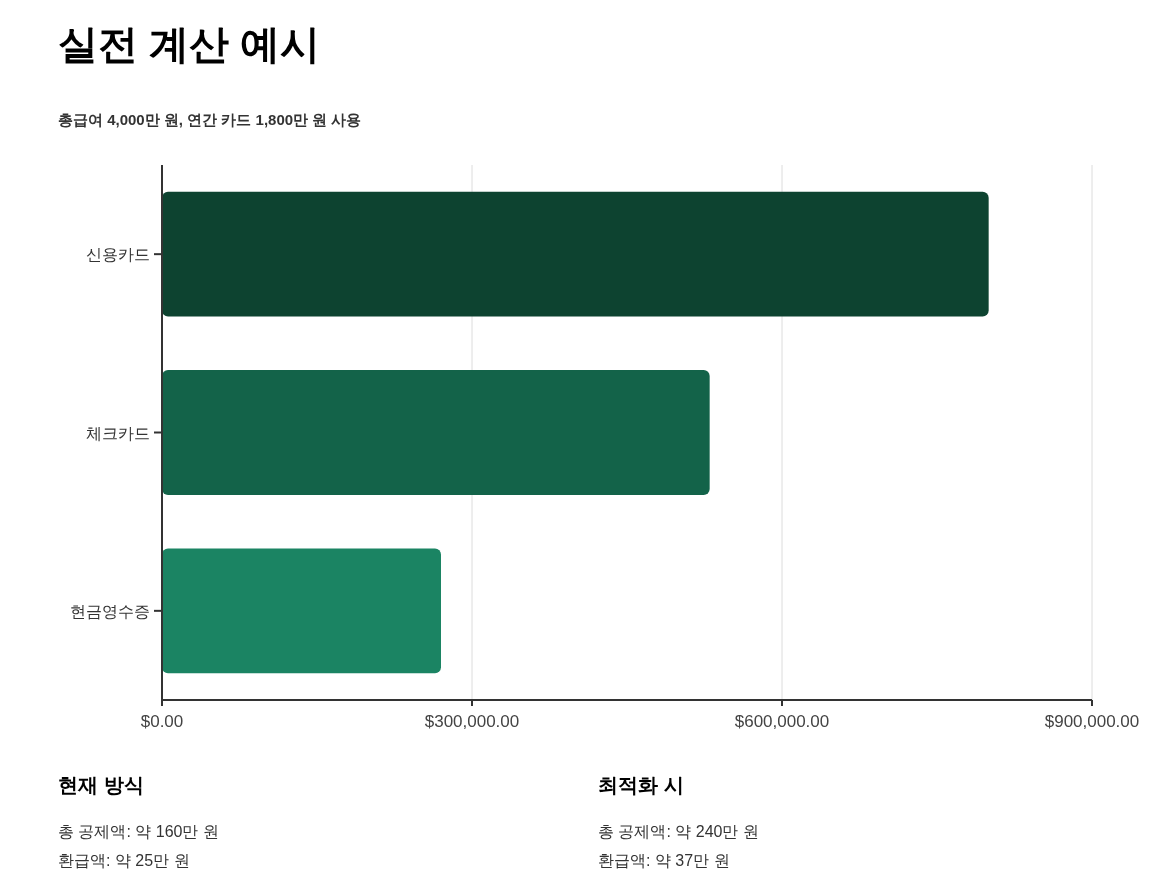  Describe the element at coordinates (641, 785) in the screenshot. I see `text: 최적화 시` at that location.